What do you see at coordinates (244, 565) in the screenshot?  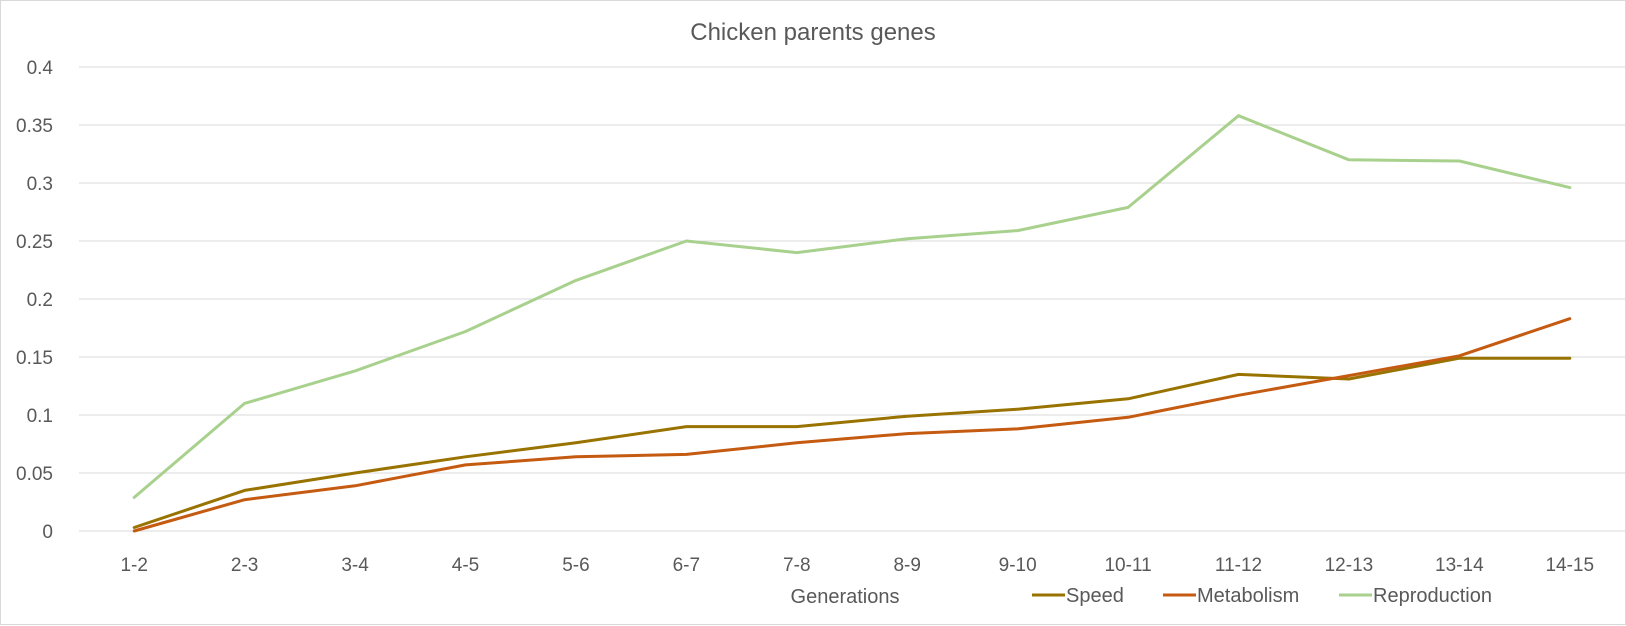 I see `x-tick-label: 2-3` at bounding box center [244, 565].